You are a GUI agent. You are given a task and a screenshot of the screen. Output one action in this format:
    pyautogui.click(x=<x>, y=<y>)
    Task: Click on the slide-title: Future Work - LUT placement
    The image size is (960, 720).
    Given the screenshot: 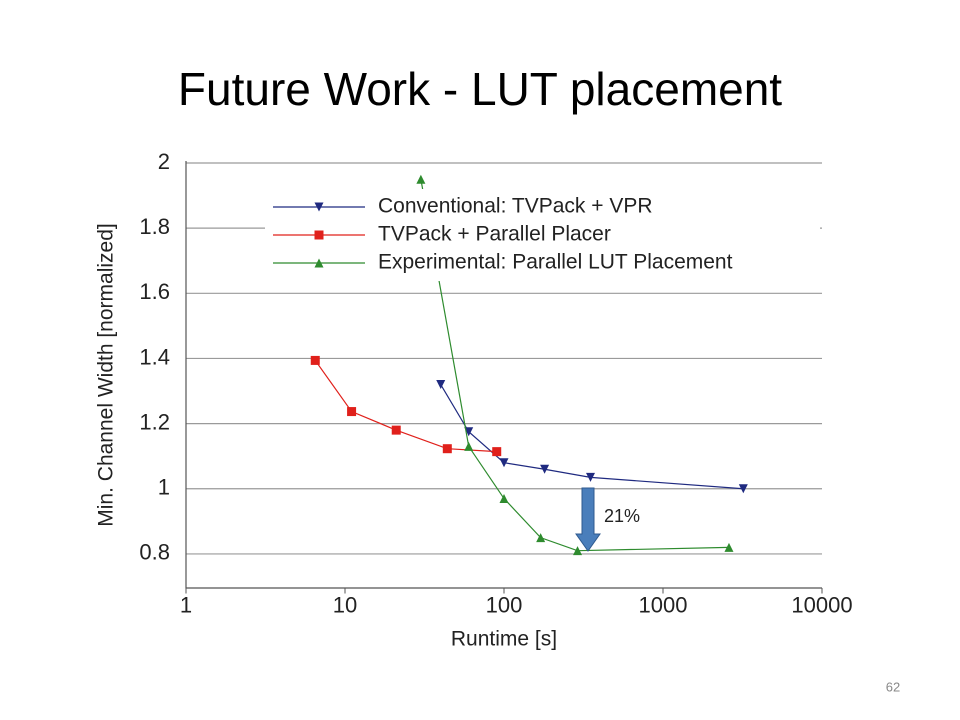 What is the action you would take?
    pyautogui.click(x=480, y=89)
    